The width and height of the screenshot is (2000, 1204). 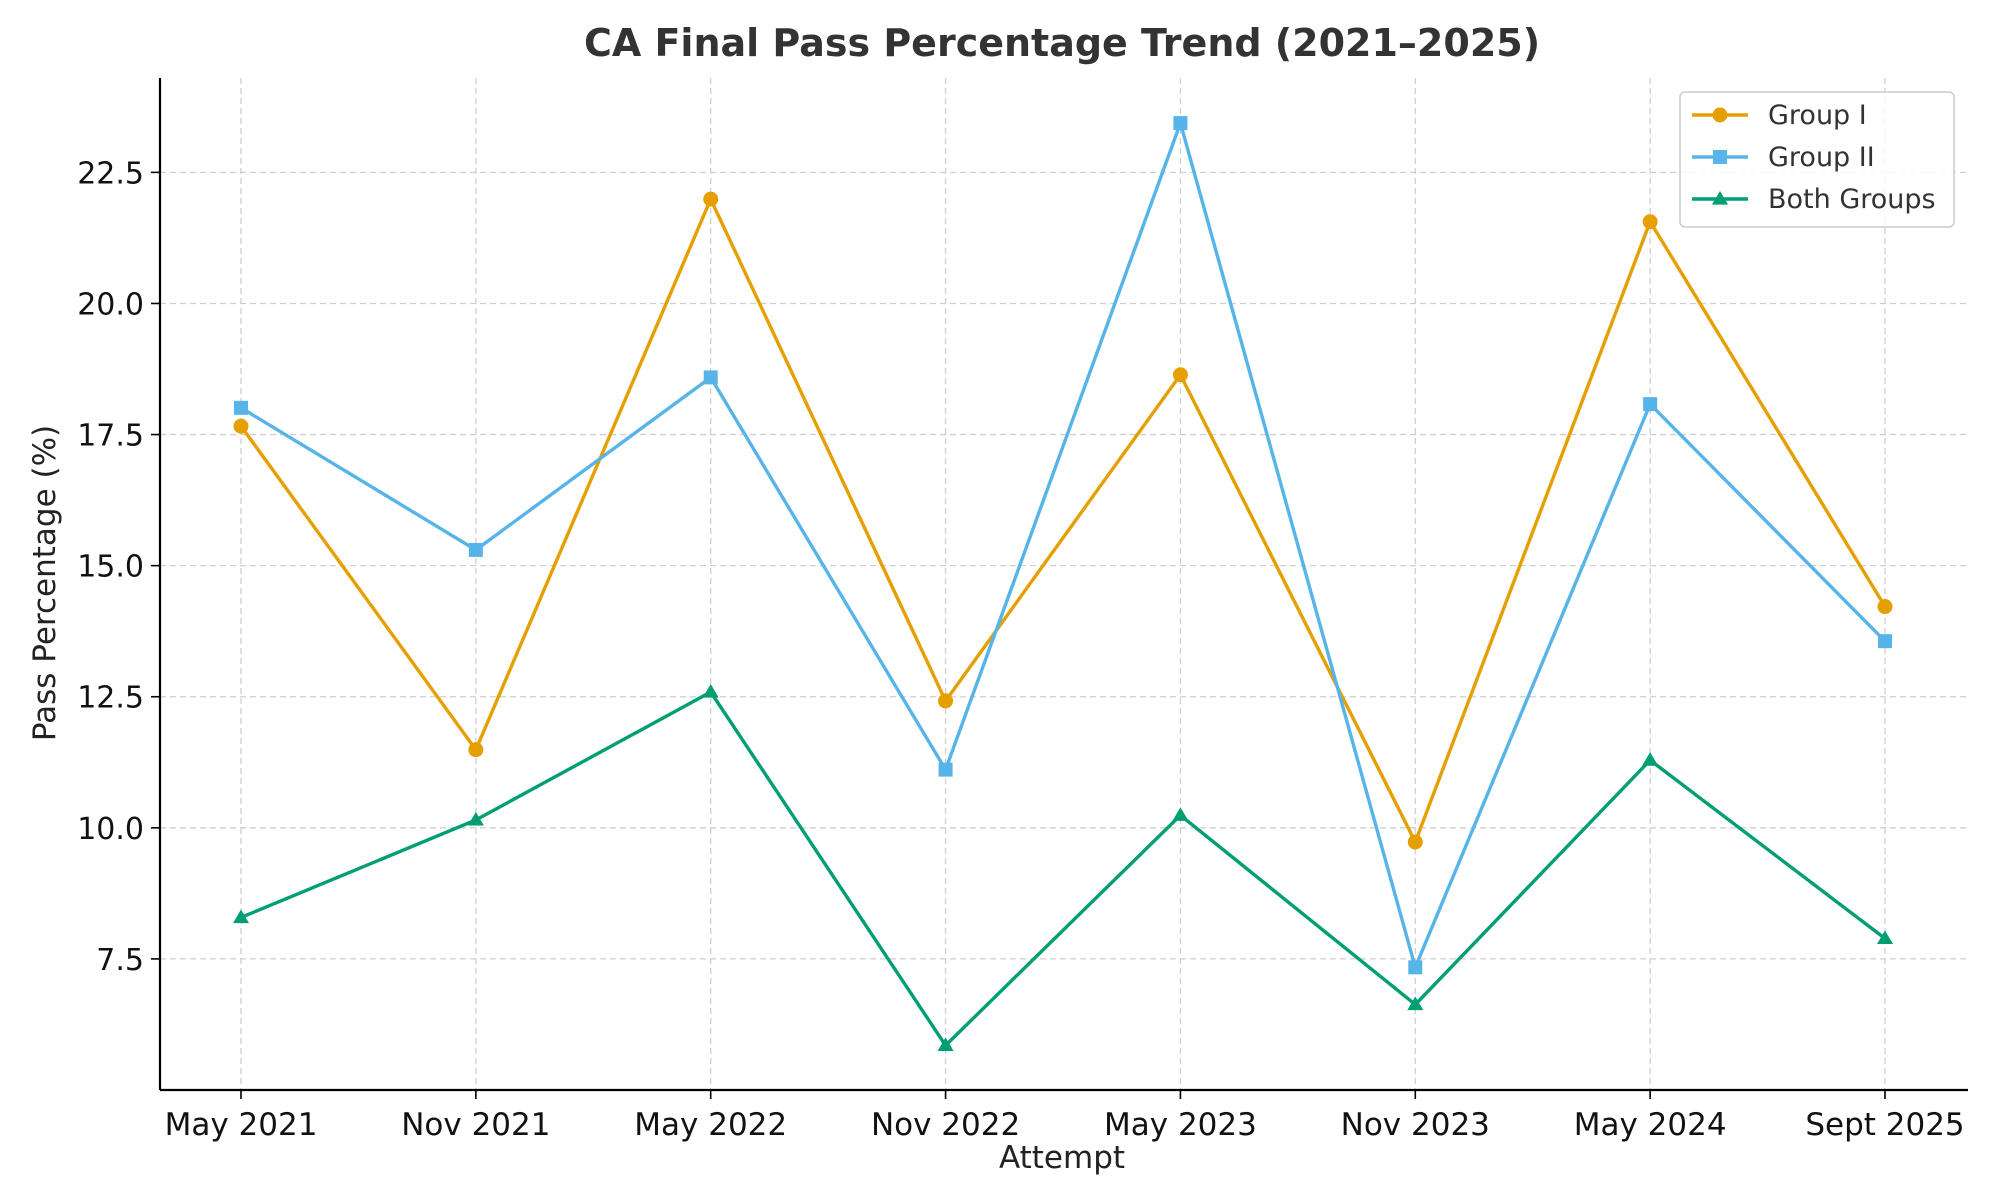 I want to click on x-tick-label: May 2024, so click(x=1650, y=1125).